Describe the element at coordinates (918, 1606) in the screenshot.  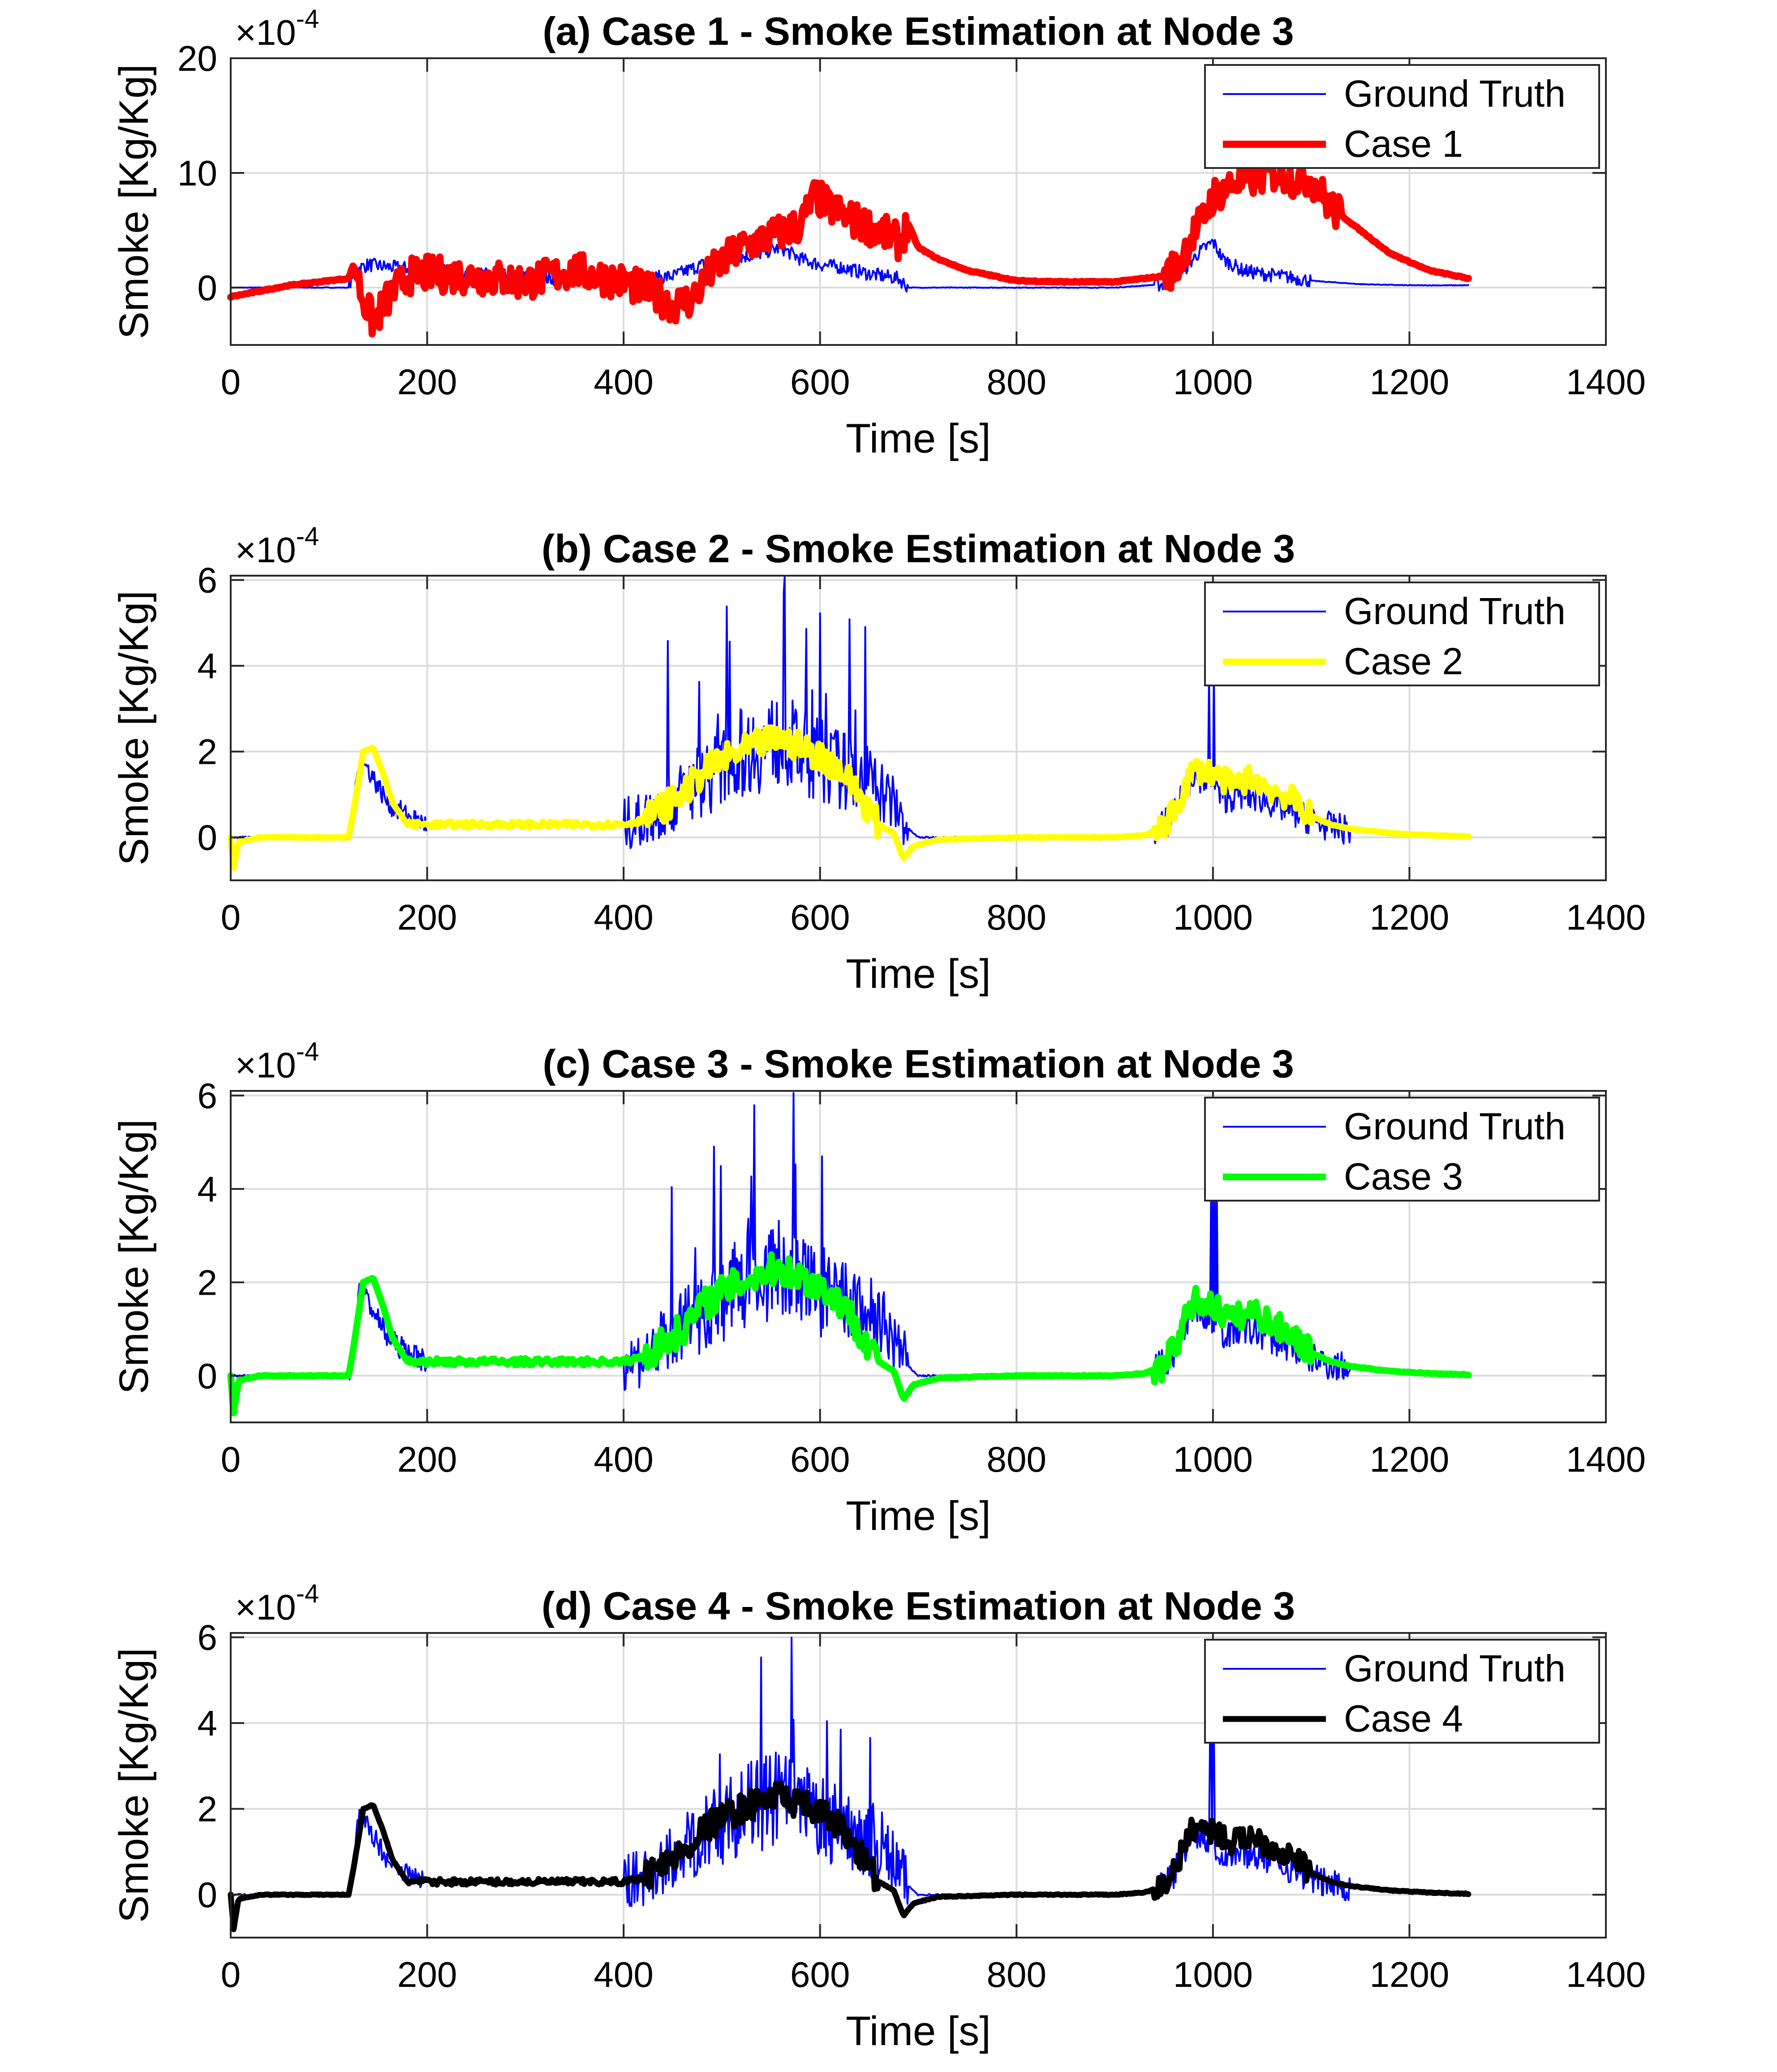
I see `chart-title: (d) Case 4 - Smoke Estimation at Node 3` at that location.